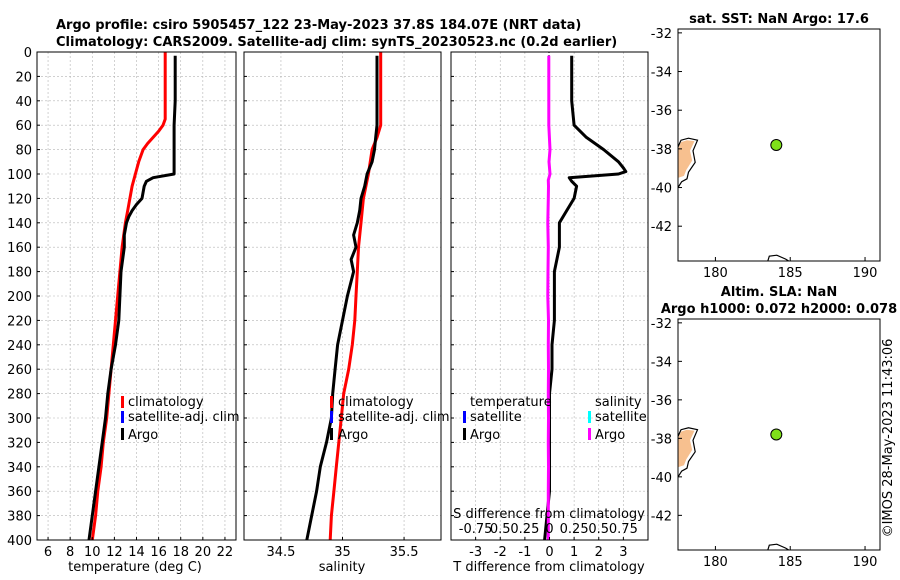  What do you see at coordinates (135, 567) in the screenshot?
I see `temperature-xlabel: temperature (deg C)` at bounding box center [135, 567].